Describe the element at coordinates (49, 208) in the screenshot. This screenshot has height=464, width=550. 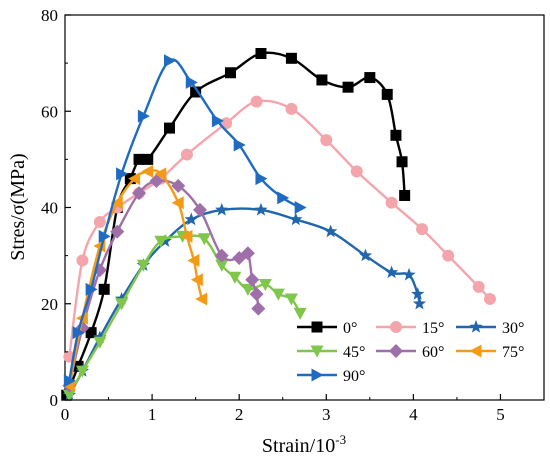
I see `y-tick-label: 40` at that location.